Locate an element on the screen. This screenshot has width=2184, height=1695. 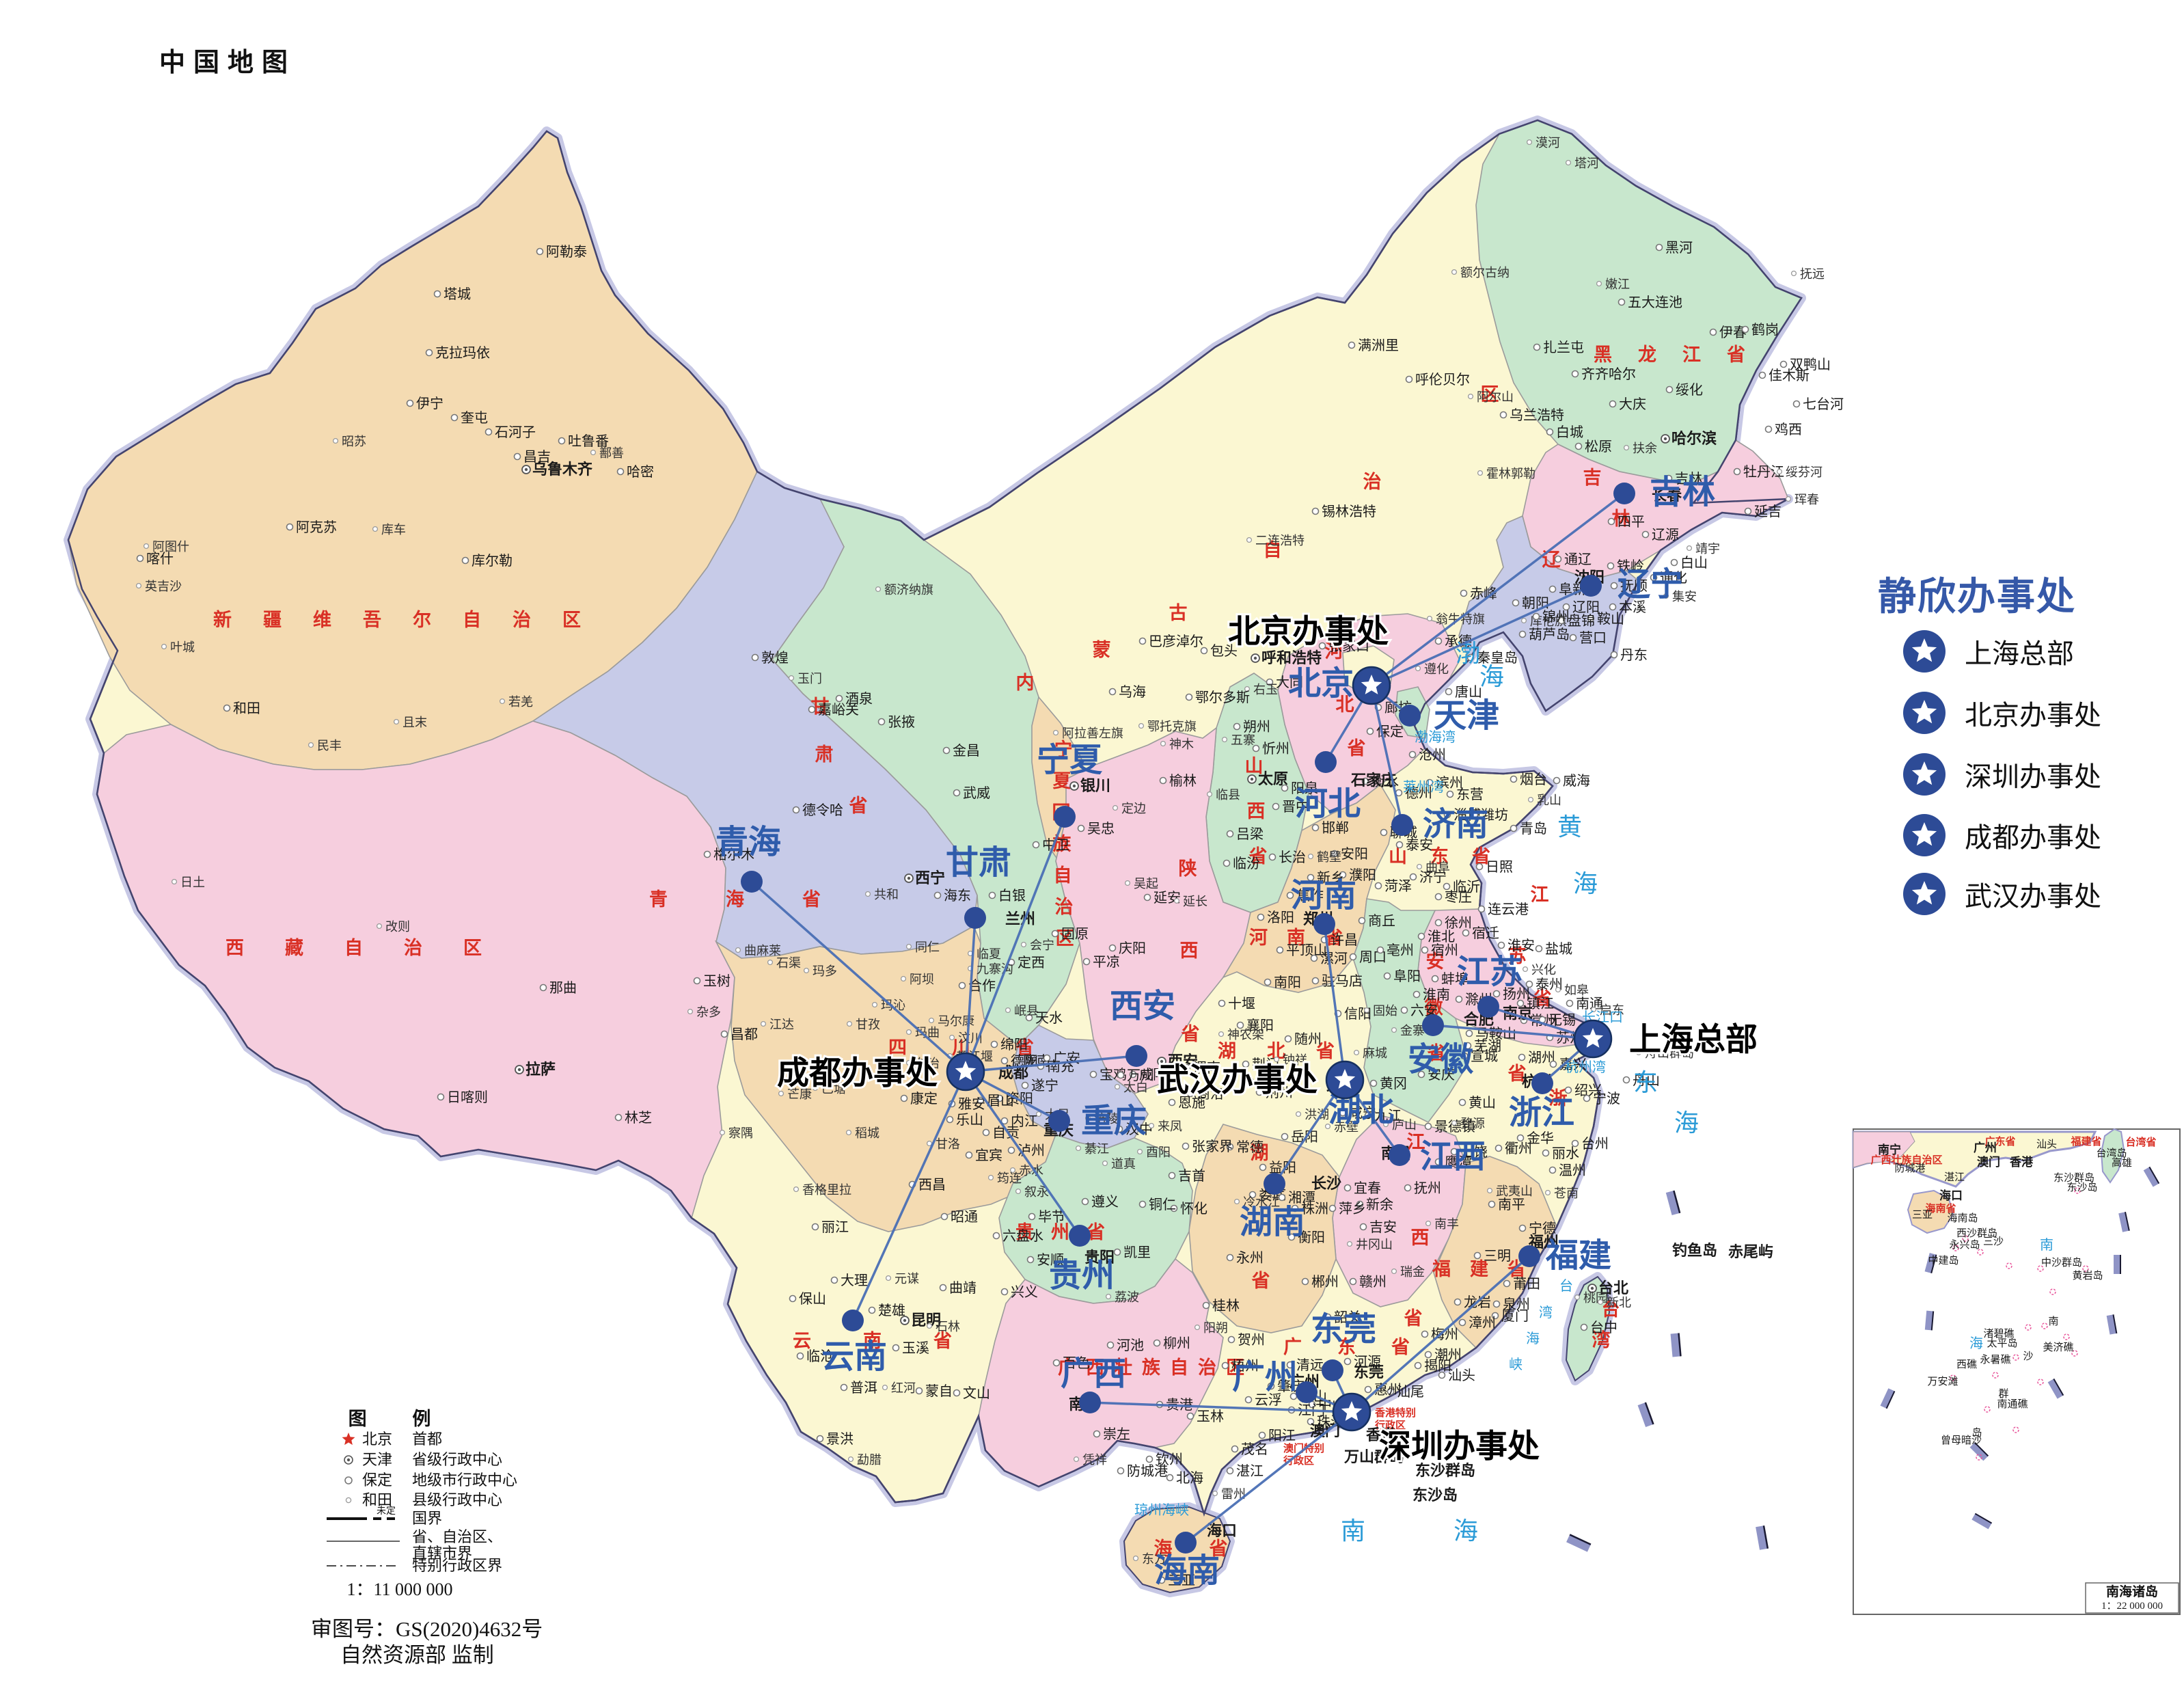
city-喀什: 喀什 is located at coordinates (155, 559).